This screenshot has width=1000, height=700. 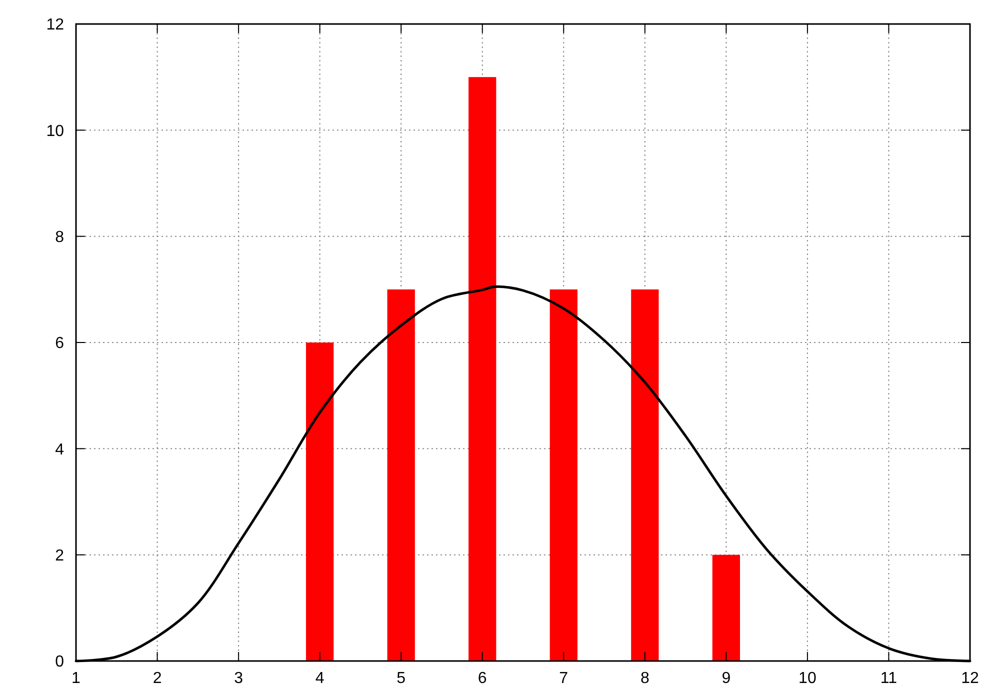 What do you see at coordinates (645, 678) in the screenshot?
I see `x-tick-label: 8` at bounding box center [645, 678].